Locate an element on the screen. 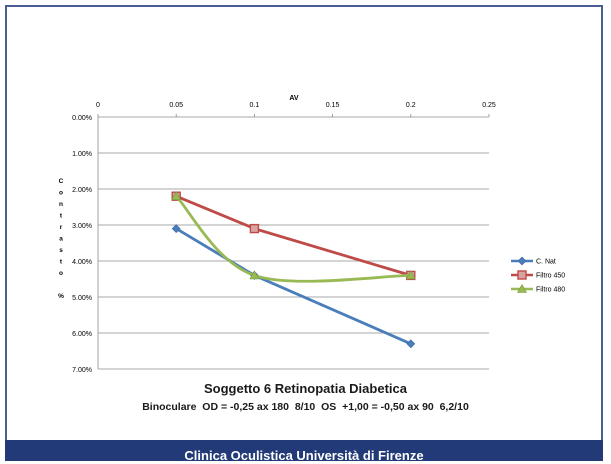 This screenshot has height=464, width=611. legend-label-filtro-450: Filtro 450 is located at coordinates (550, 276).